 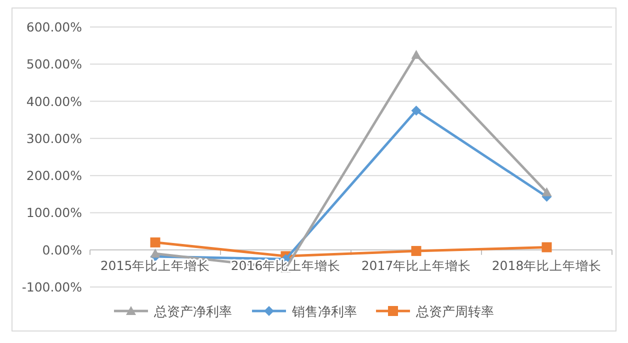 I want to click on legend-label: 销售净利率, so click(x=324, y=312).